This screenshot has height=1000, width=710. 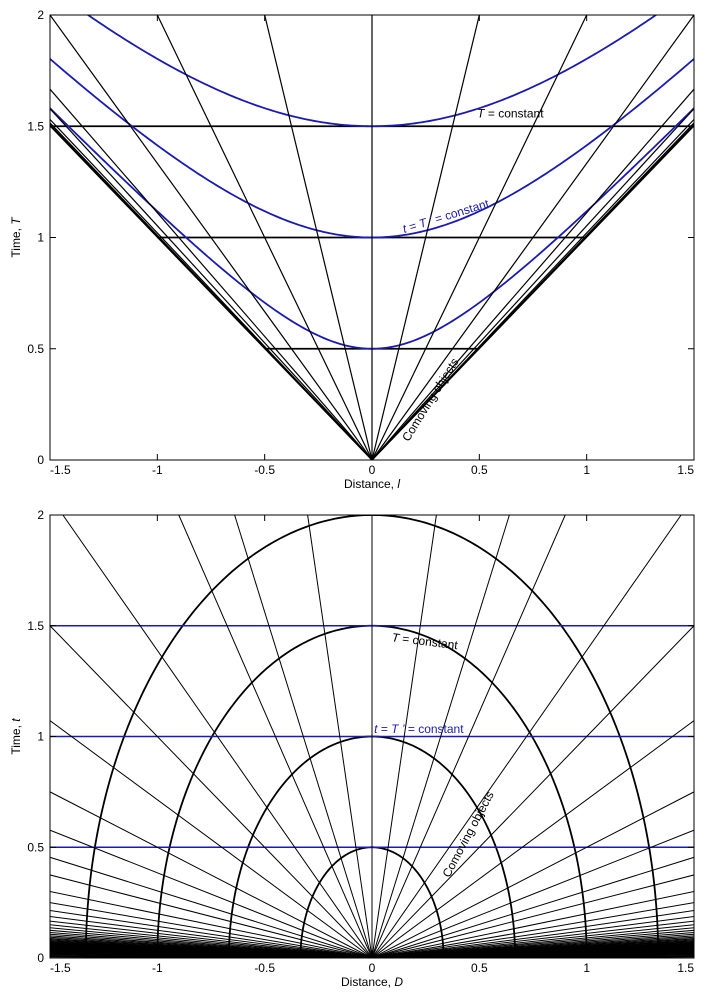 I want to click on x-axis-label: Distance, D, so click(x=372, y=982).